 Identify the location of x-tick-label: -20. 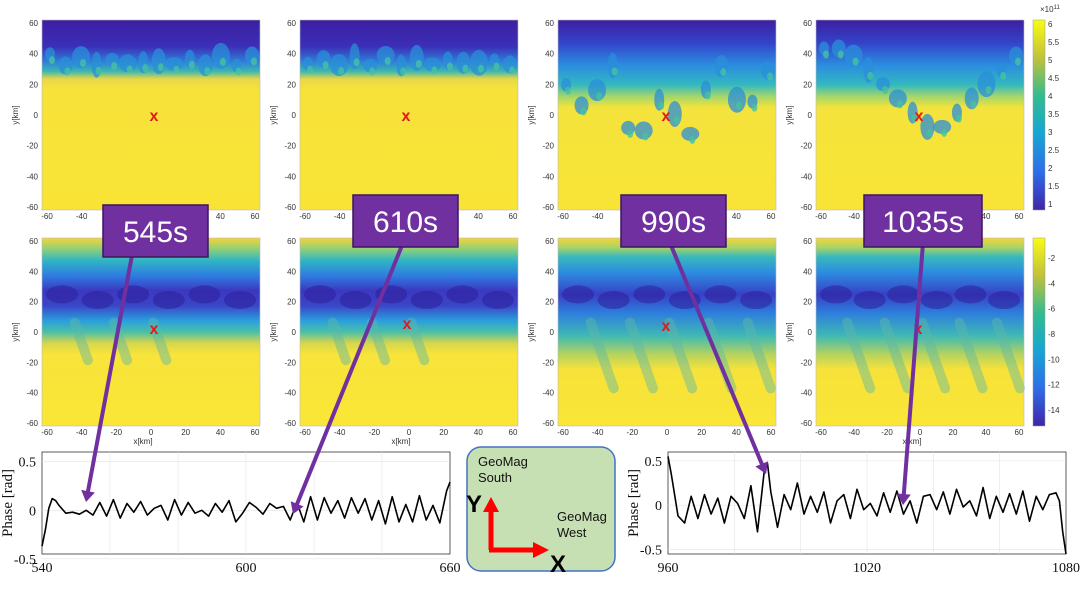
(375, 432).